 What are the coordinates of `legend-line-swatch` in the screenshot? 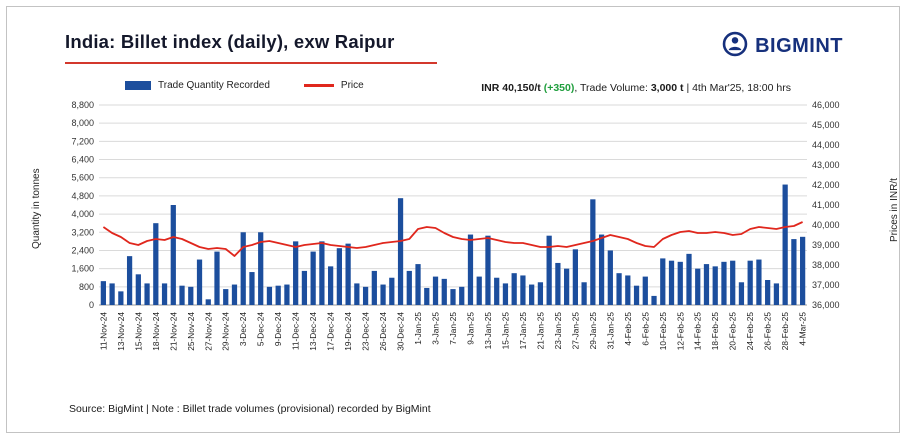 It's located at (318, 85).